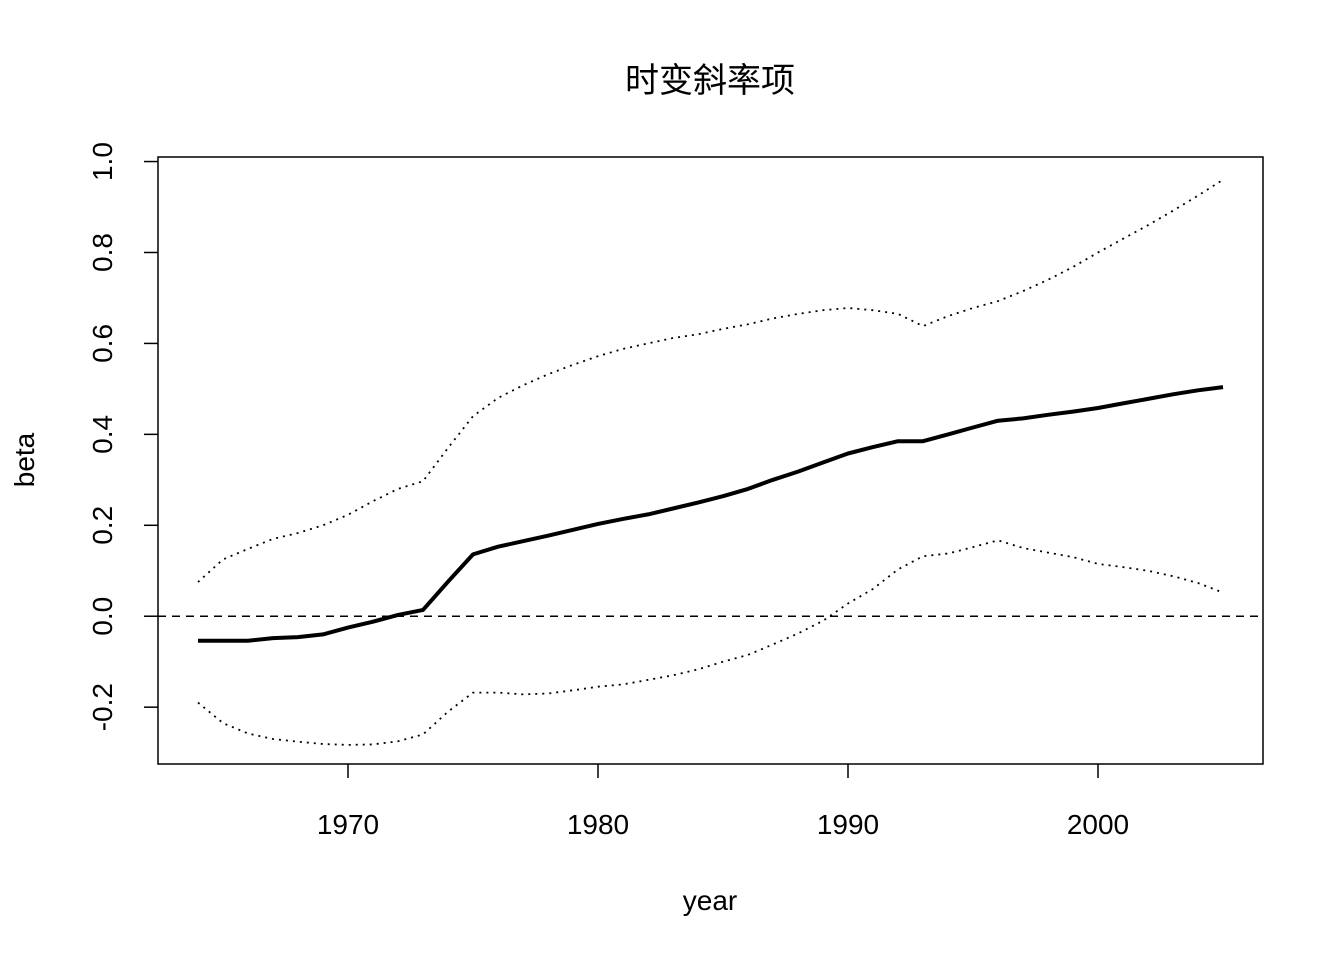 Image resolution: width=1344 pixels, height=960 pixels. What do you see at coordinates (102, 252) in the screenshot?
I see `y-tick-label: 0.8` at bounding box center [102, 252].